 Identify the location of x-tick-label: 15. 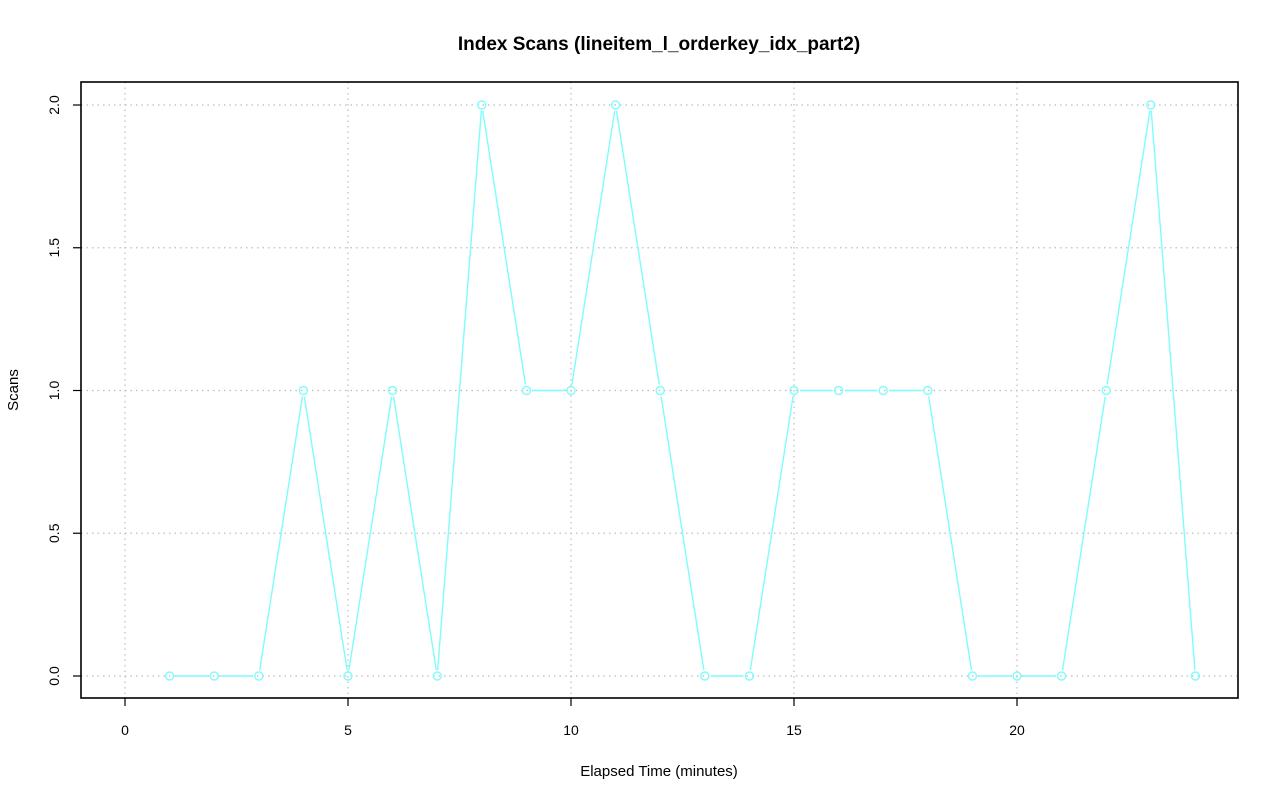
(794, 730).